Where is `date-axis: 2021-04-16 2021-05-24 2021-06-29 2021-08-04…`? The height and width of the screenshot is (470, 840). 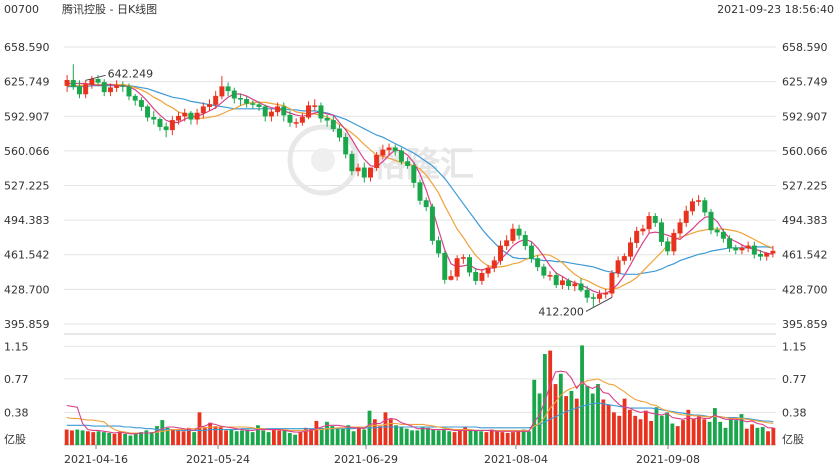
date-axis: 2021-04-16 2021-05-24 2021-06-29 2021-08-04… is located at coordinates (382, 455).